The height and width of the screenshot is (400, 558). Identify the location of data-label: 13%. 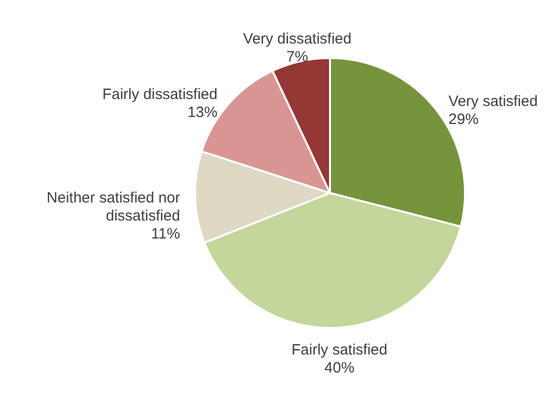
(202, 112).